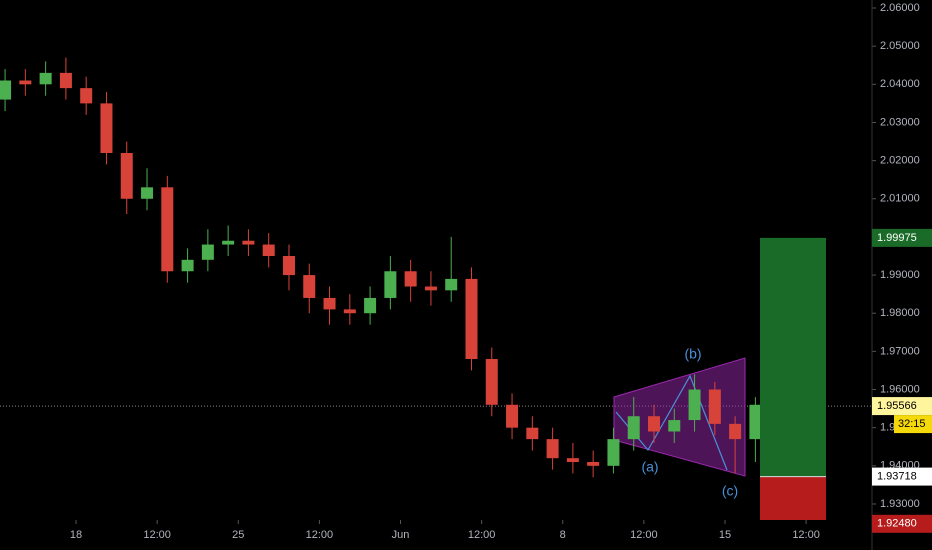  I want to click on profit-zone, so click(793, 357).